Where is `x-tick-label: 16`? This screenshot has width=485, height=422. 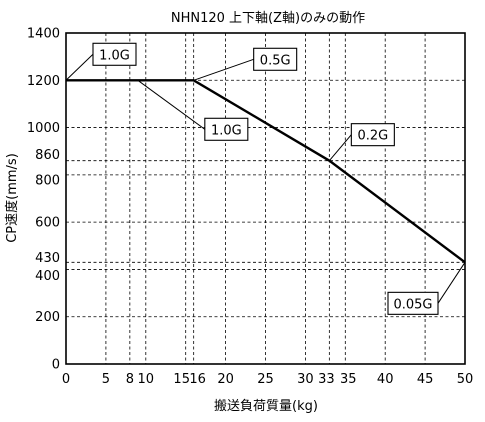
x-tick-label: 16 is located at coordinates (197, 379).